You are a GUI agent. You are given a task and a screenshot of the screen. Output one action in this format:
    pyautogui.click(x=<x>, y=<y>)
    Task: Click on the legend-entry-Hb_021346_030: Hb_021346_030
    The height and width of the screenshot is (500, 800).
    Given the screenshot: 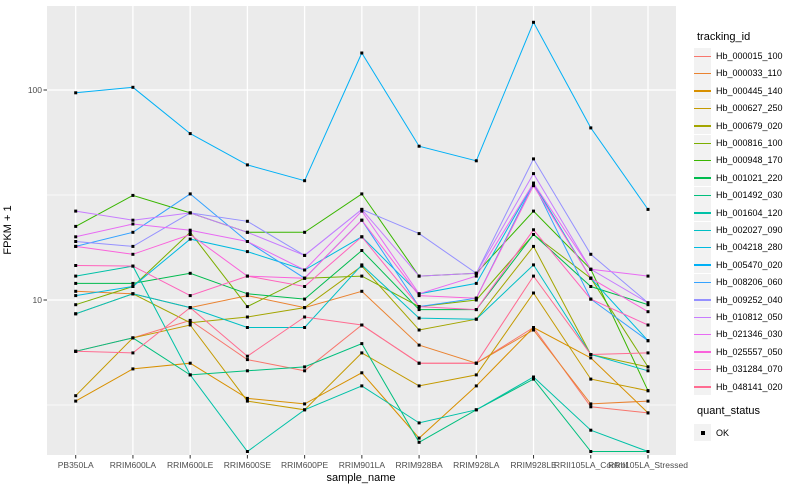 What is the action you would take?
    pyautogui.click(x=738, y=334)
    